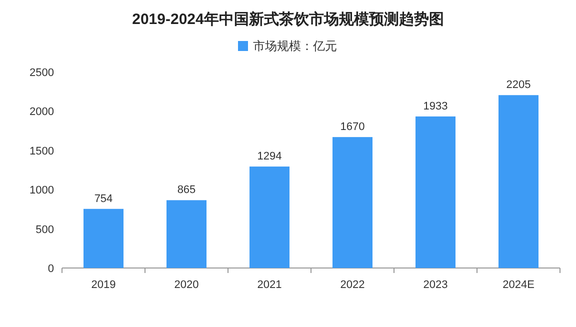  Describe the element at coordinates (352, 285) in the screenshot. I see `x-tick-label: 2022` at that location.